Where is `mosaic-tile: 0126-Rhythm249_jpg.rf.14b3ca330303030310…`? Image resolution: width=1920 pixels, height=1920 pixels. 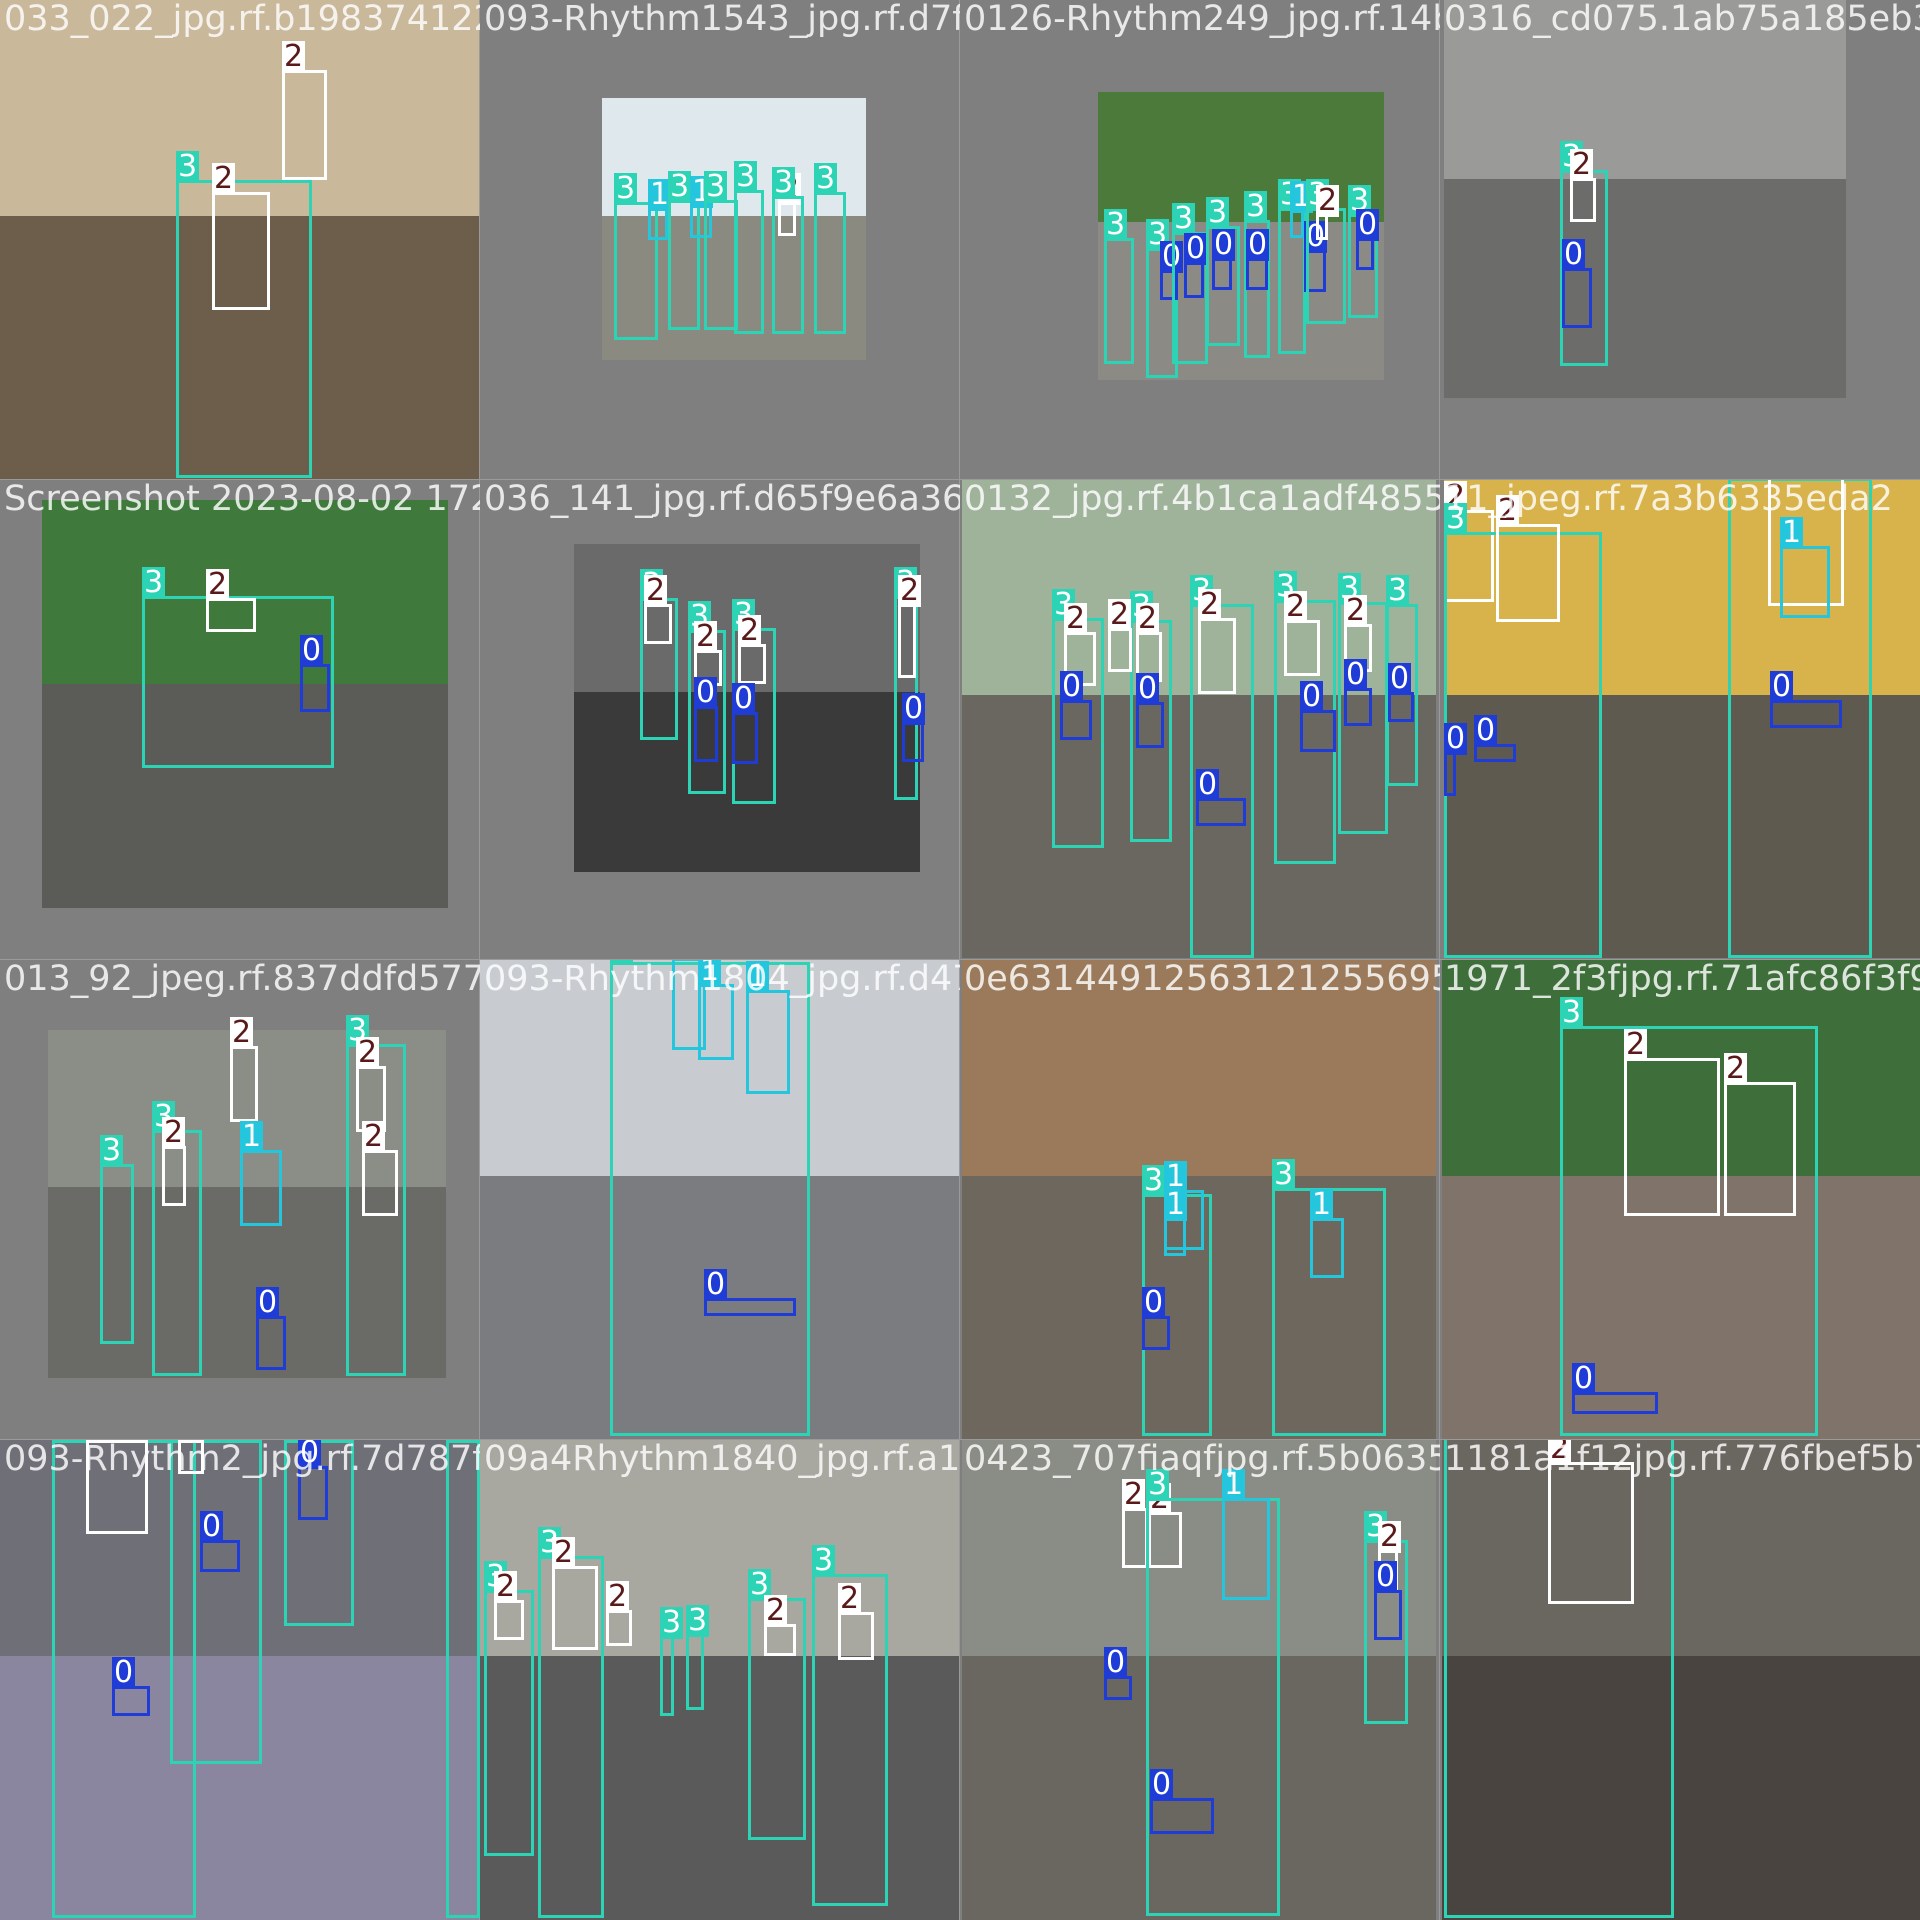 mosaic-tile: 0126-Rhythm249_jpg.rf.14b3ca330303030310… is located at coordinates (1200, 240).